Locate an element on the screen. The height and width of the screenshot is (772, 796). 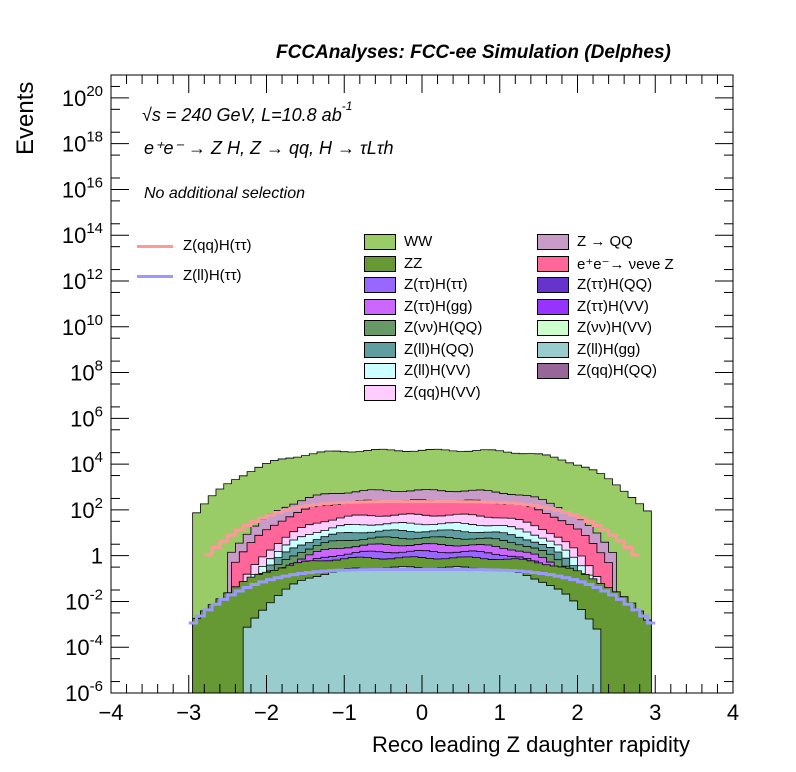
legend-label: Z(ττ)H(VV) is located at coordinates (613, 306).